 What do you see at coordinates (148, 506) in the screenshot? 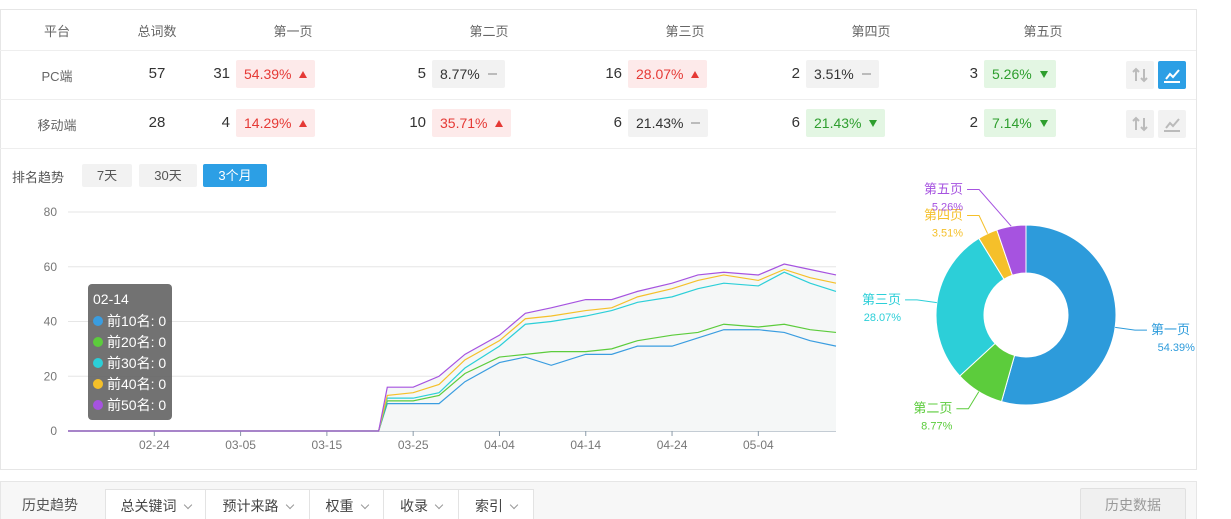
I see `tab-text: 总关键词` at bounding box center [148, 506].